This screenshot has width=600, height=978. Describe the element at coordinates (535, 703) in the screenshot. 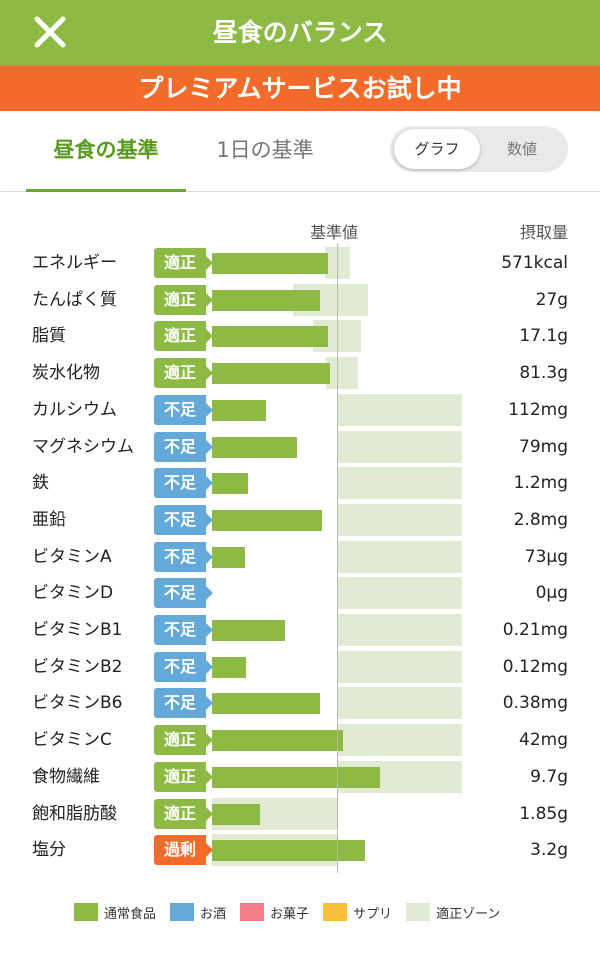

I see `intake-value: 0.38mg` at that location.